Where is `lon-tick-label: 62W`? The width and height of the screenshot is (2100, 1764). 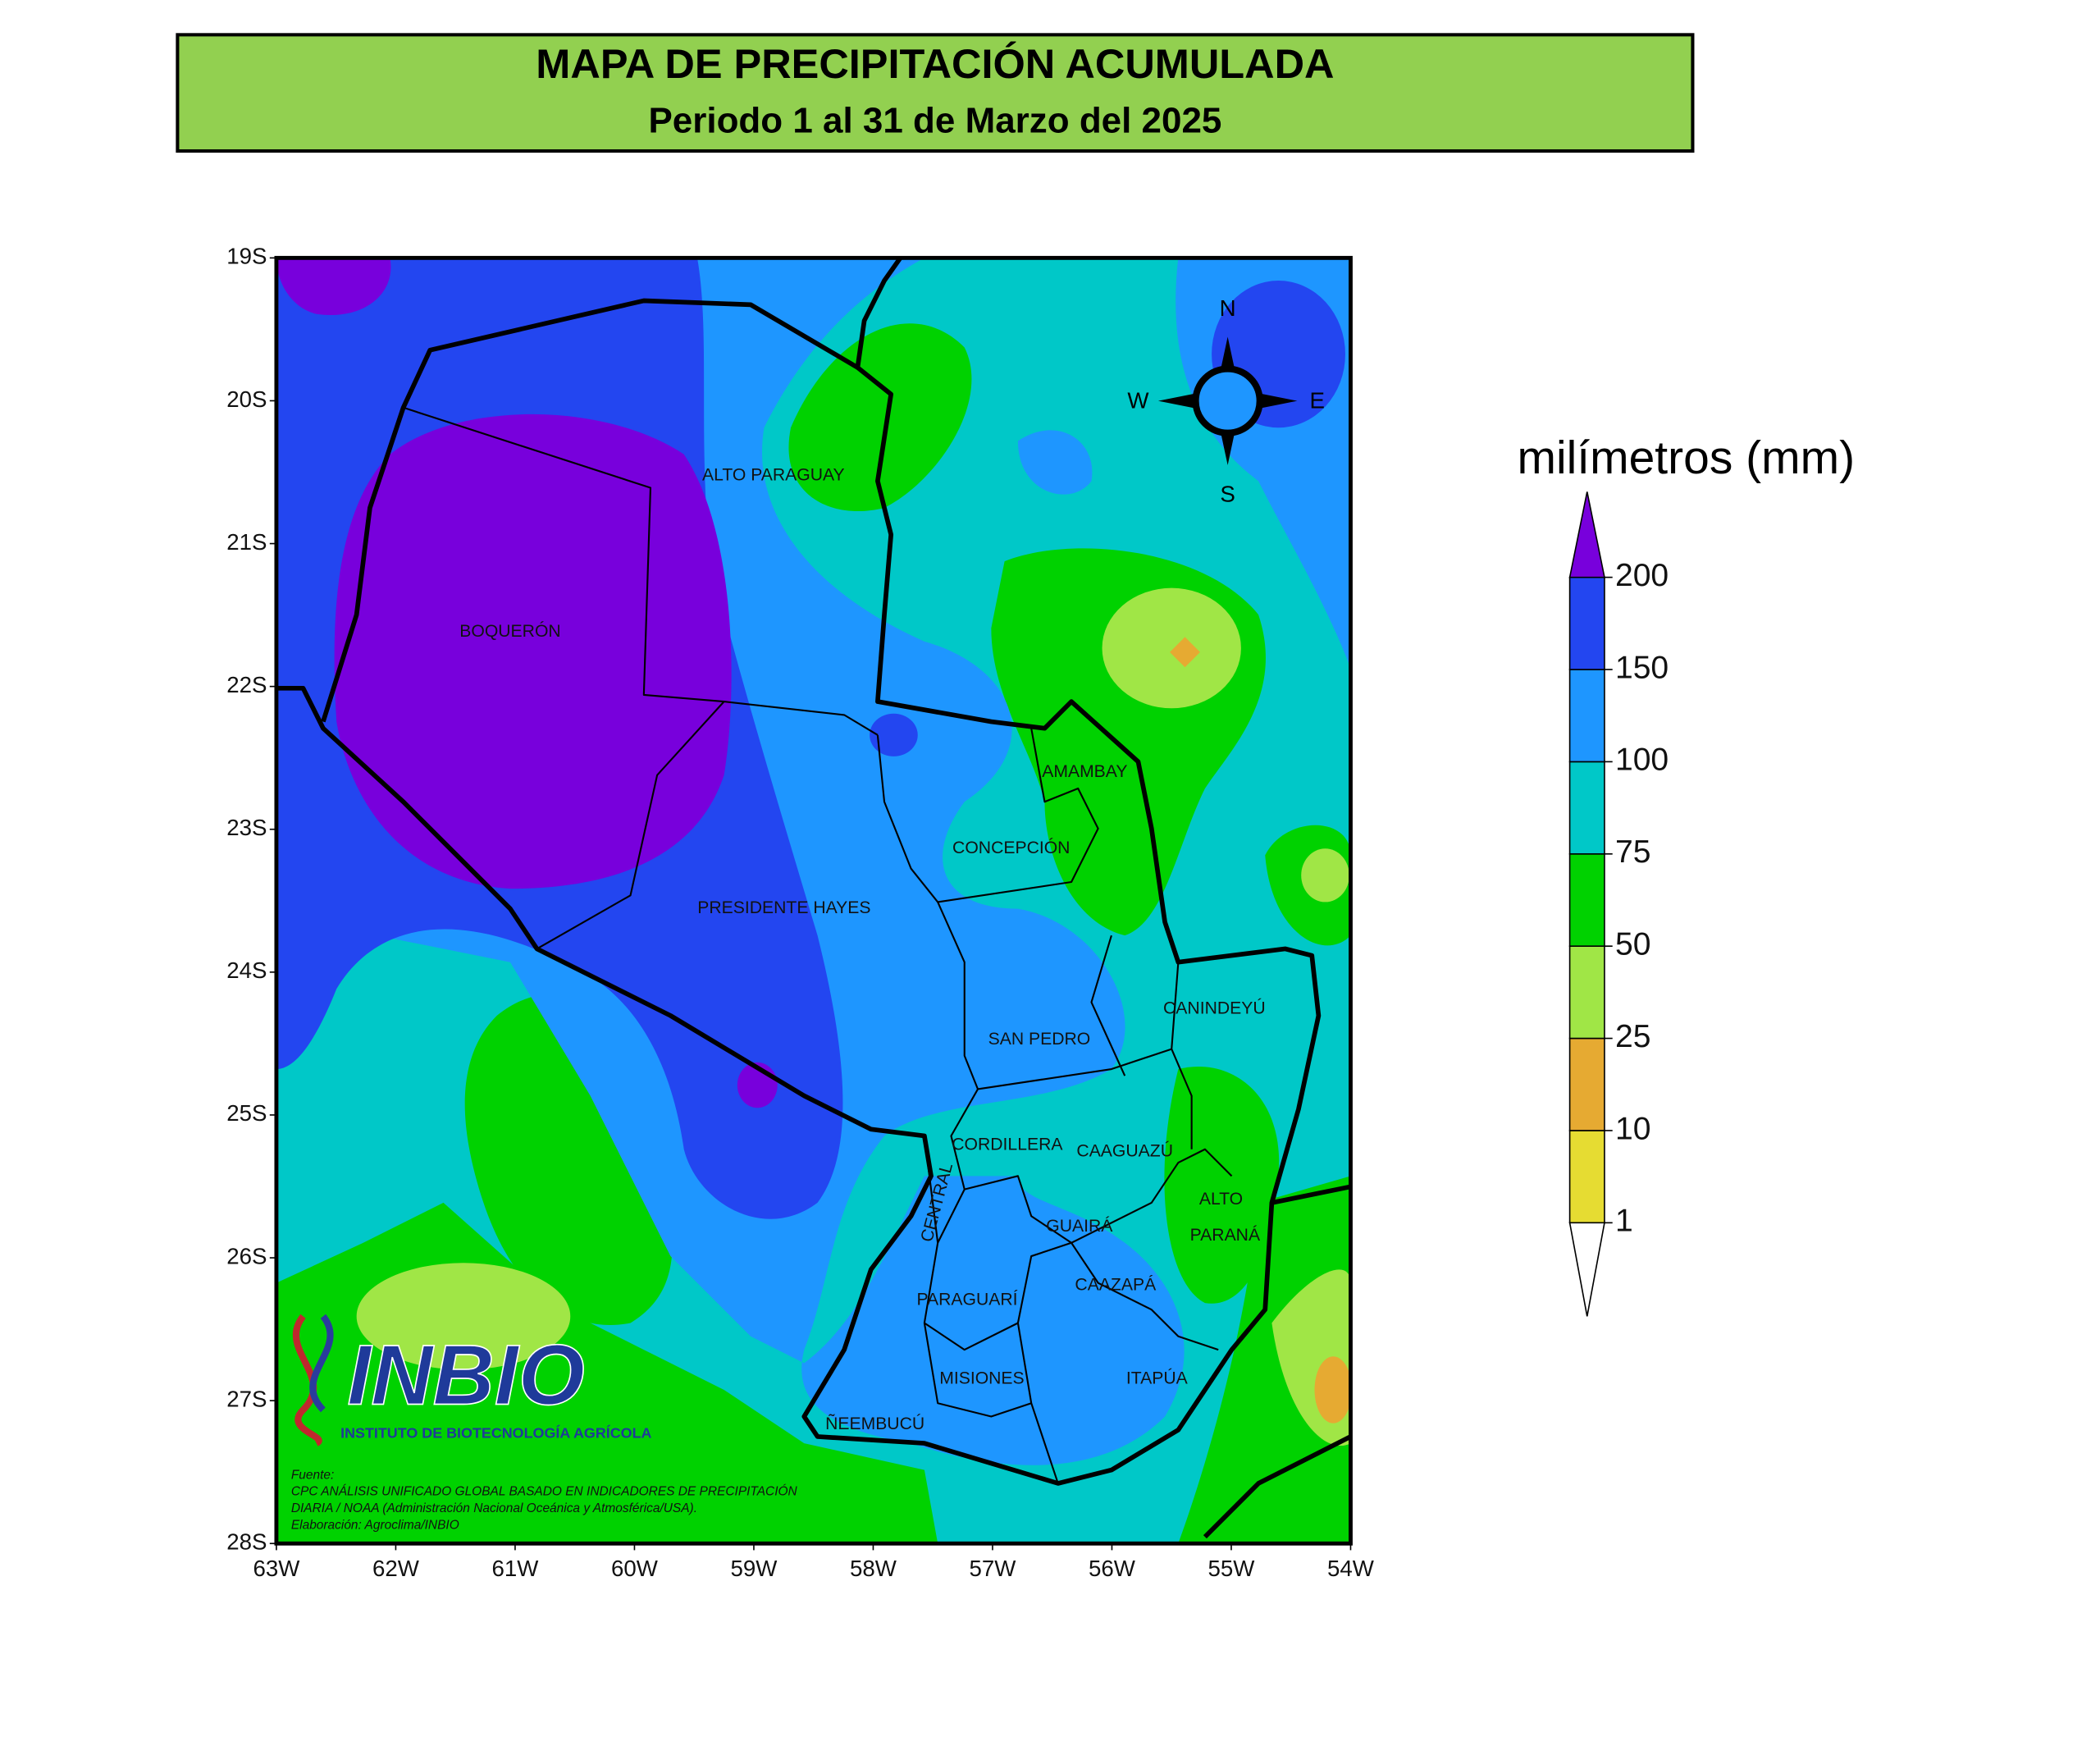 lon-tick-label: 62W is located at coordinates (396, 1568).